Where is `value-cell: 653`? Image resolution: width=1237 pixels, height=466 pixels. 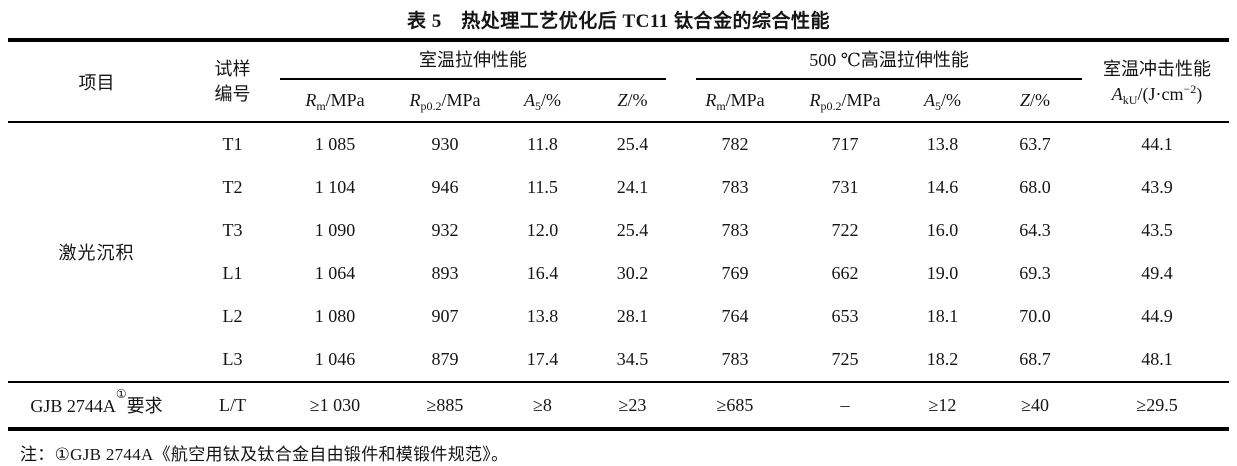 value-cell: 653 is located at coordinates (845, 316).